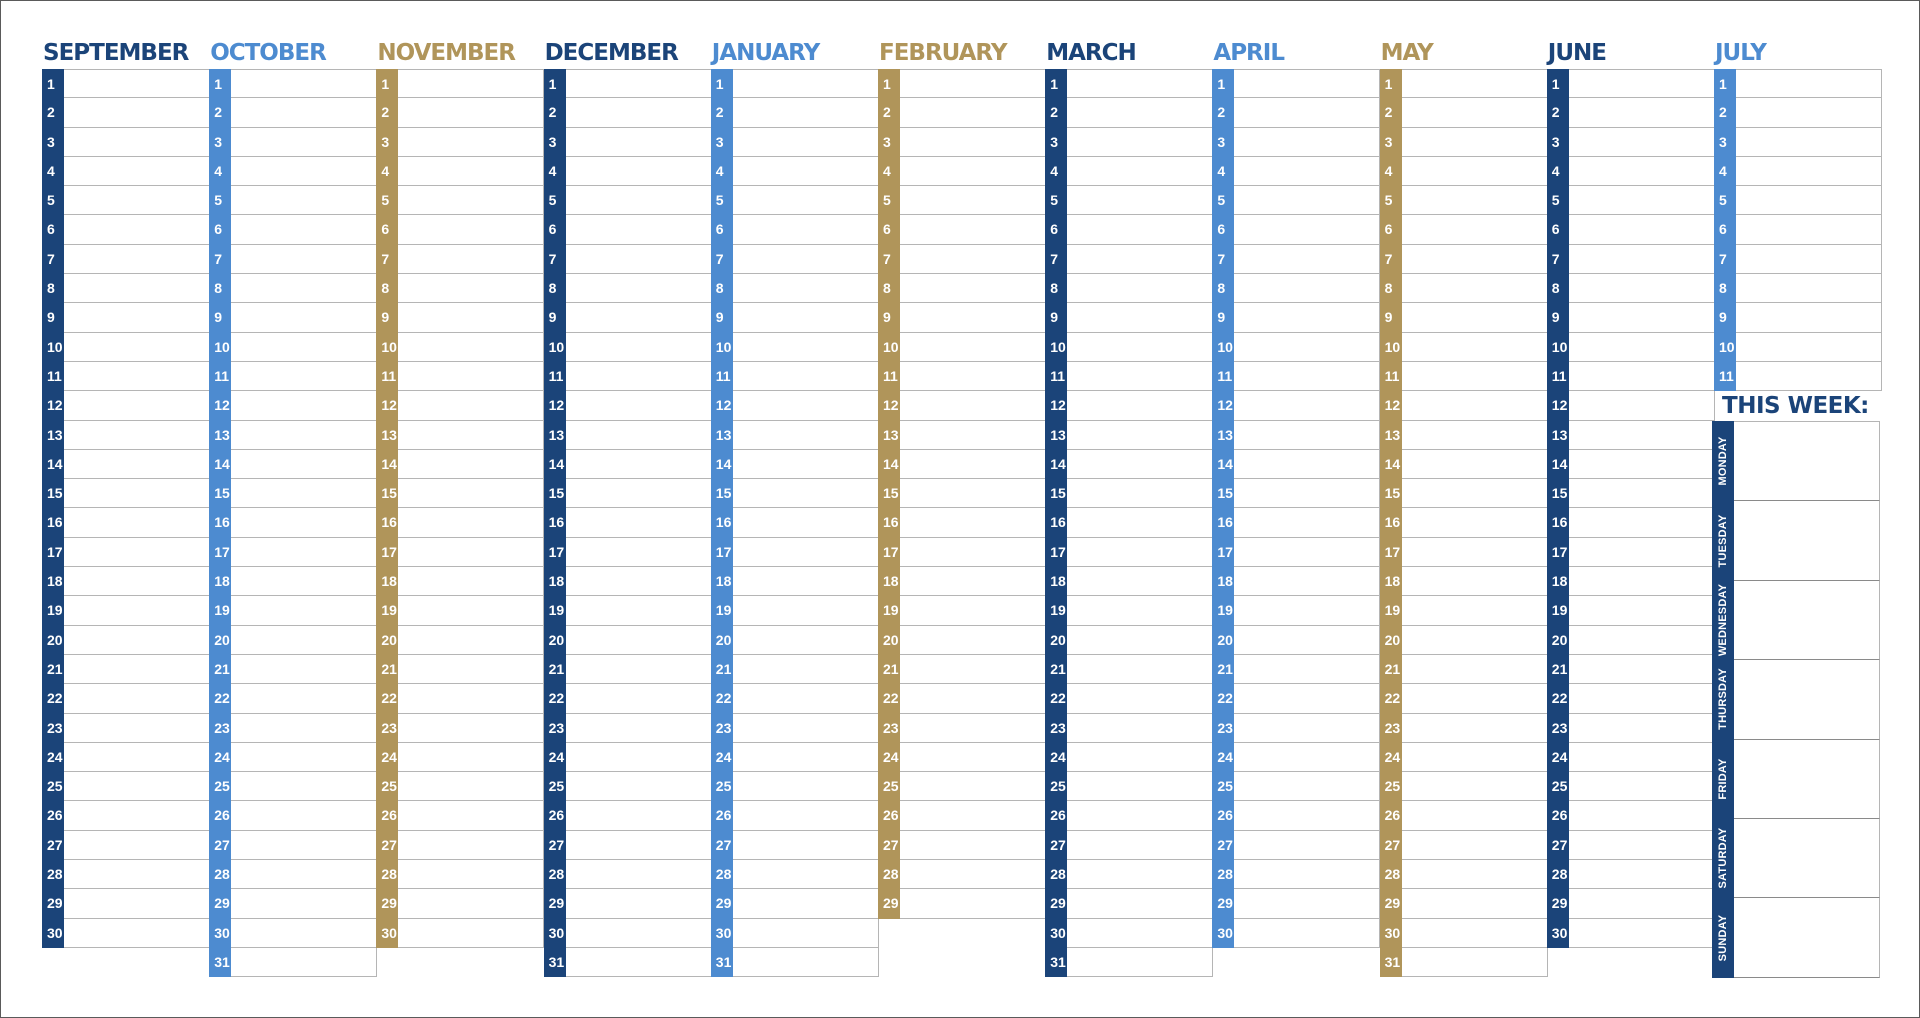 Image resolution: width=1920 pixels, height=1018 pixels. Describe the element at coordinates (1463, 903) in the screenshot. I see `day-entry-row: 29` at that location.